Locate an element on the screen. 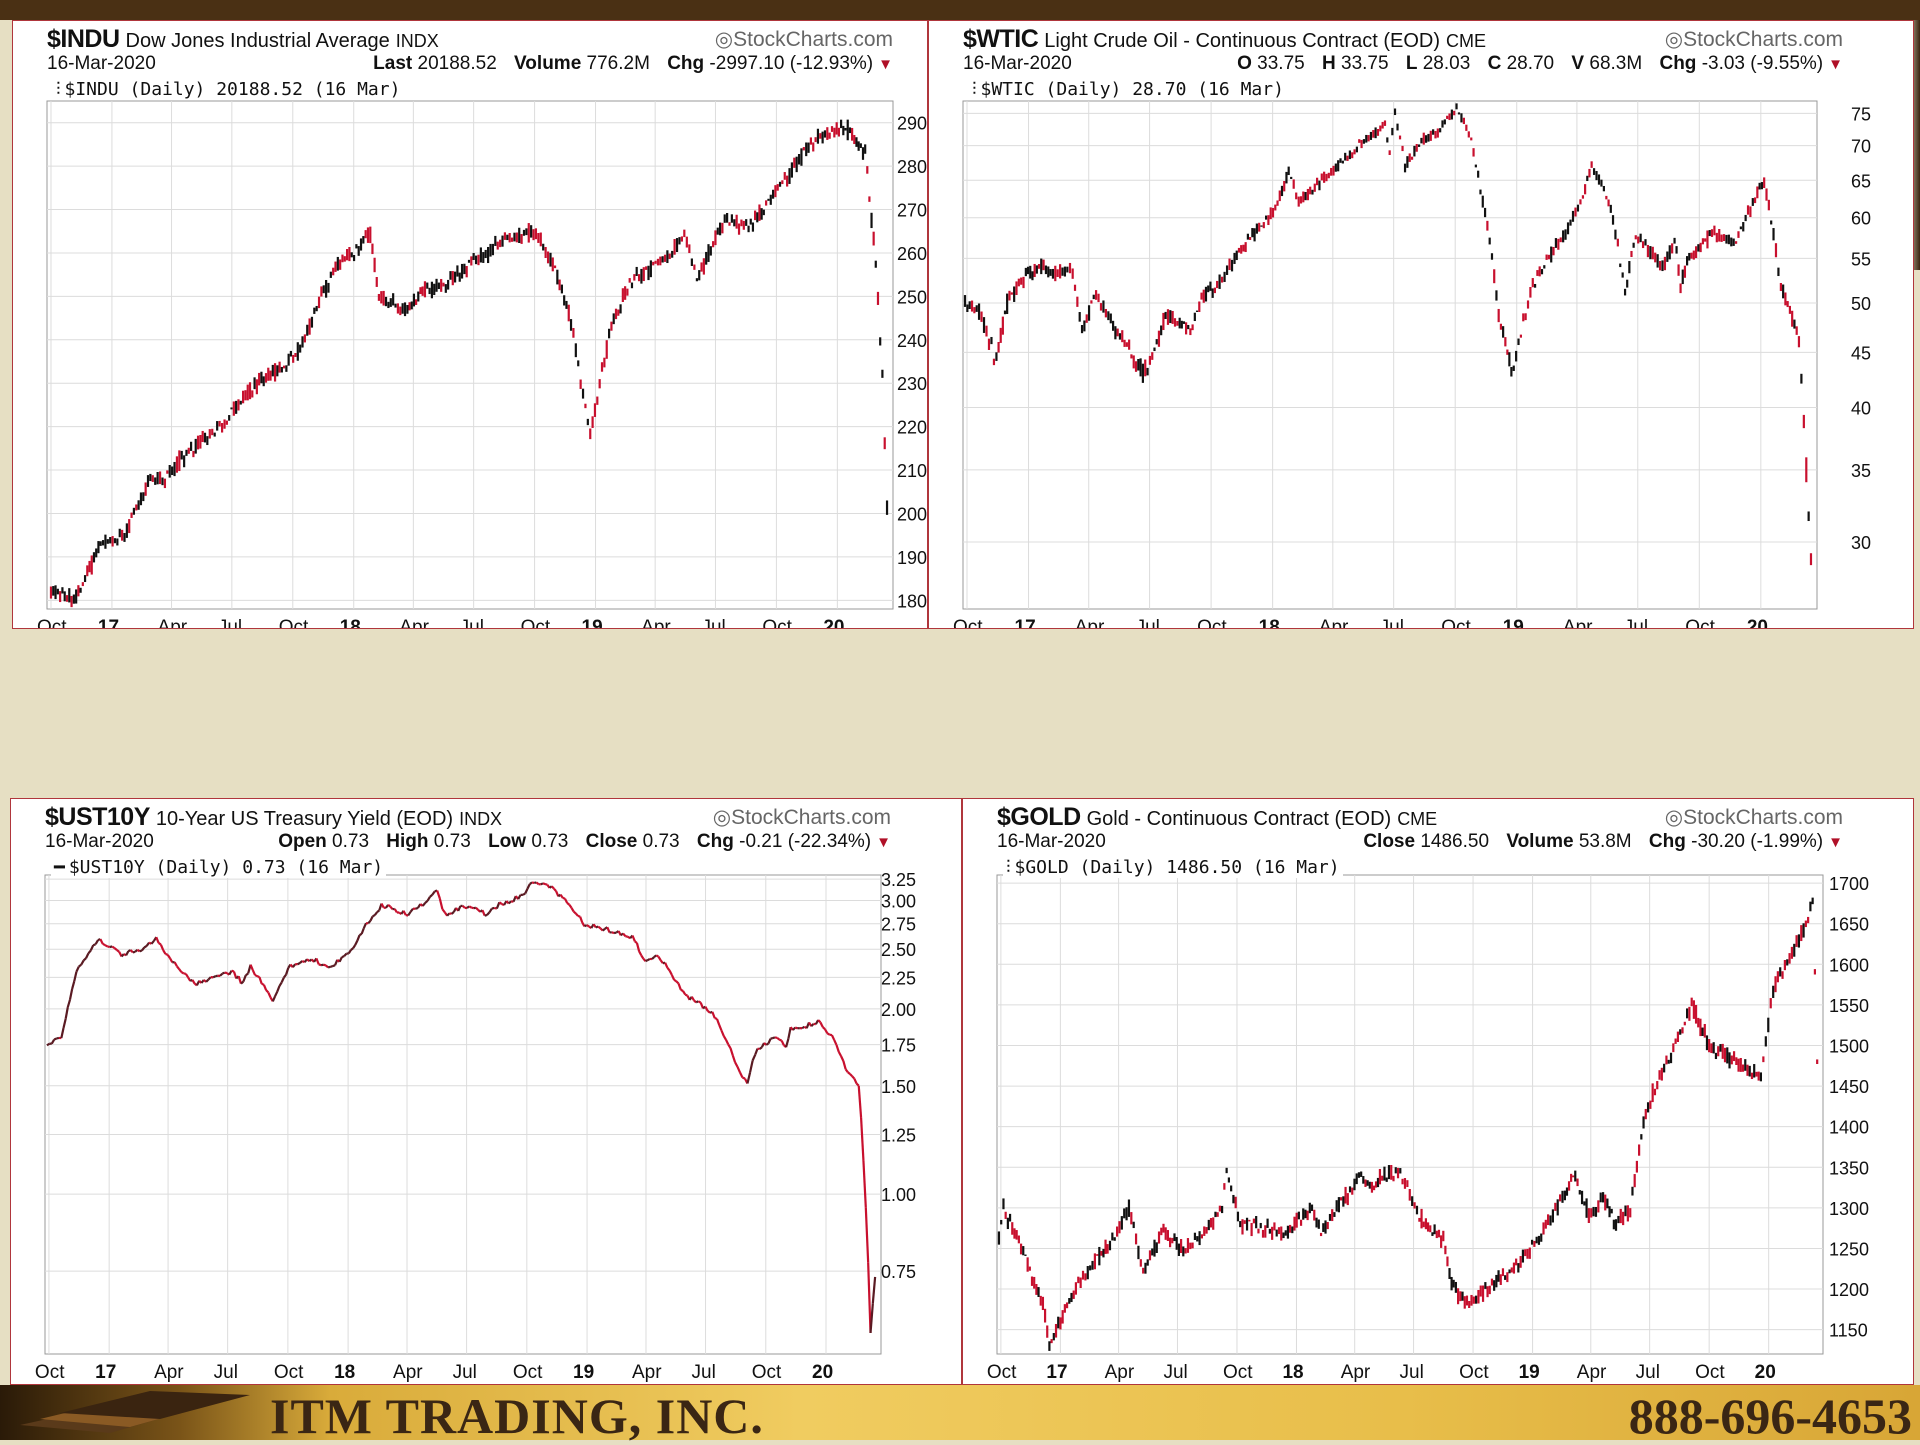 Image resolution: width=1920 pixels, height=1445 pixels. description: Dow Jones Industrial Average is located at coordinates (258, 41).